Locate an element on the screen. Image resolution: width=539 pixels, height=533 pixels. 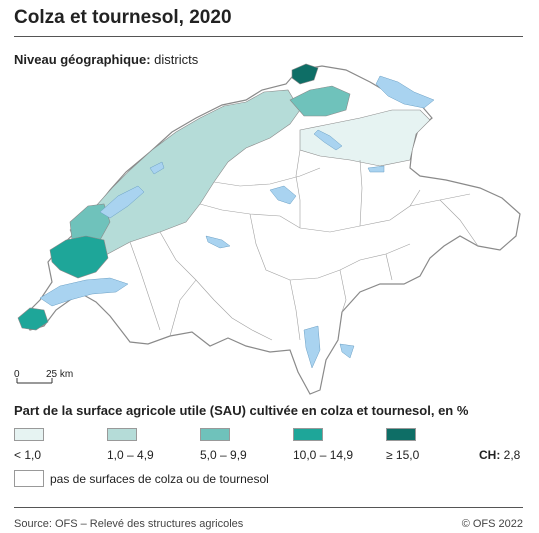
lake-walen is located at coordinates (376, 169).